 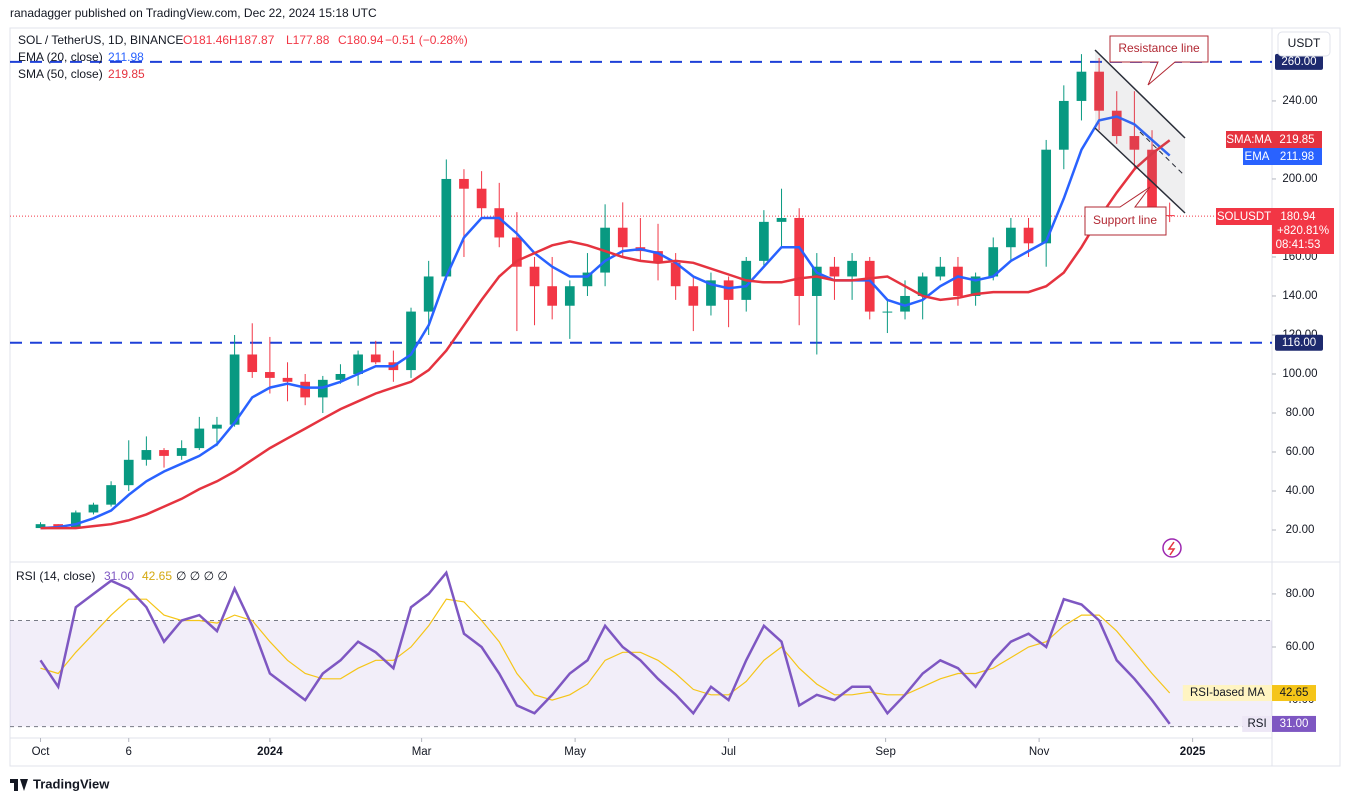 What do you see at coordinates (1299, 296) in the screenshot?
I see `y-tick-label: 140.00` at bounding box center [1299, 296].